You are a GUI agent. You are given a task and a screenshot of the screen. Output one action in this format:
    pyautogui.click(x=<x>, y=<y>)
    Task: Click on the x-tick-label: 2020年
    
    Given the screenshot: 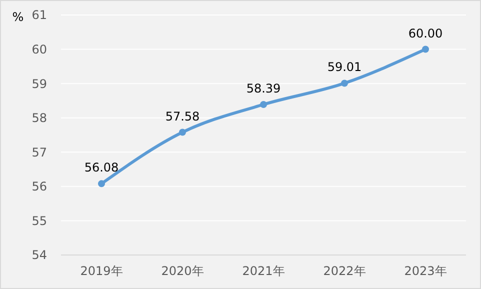 What is the action you would take?
    pyautogui.click(x=182, y=271)
    